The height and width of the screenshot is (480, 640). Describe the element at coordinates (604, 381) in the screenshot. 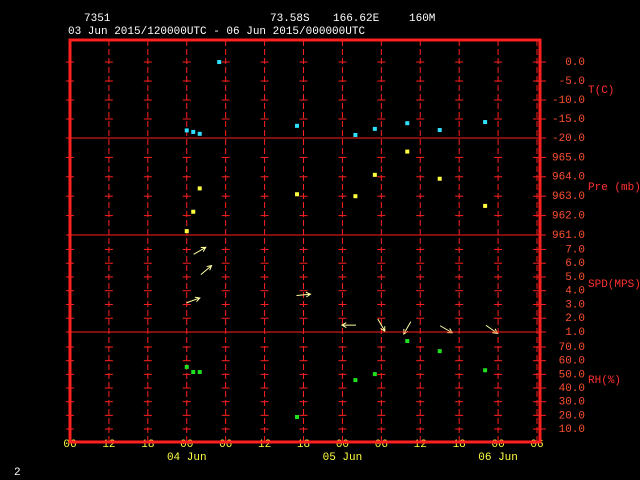

I see `panel-label: RH(%)` at that location.